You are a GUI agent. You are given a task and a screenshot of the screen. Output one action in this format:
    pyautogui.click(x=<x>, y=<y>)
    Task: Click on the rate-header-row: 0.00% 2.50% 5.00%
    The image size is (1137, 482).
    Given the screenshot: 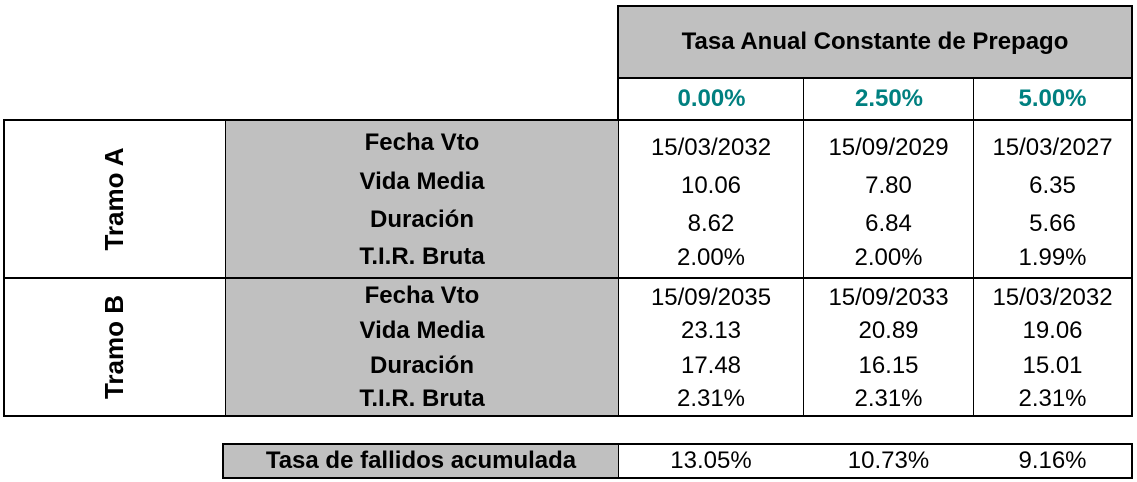 What is the action you would take?
    pyautogui.click(x=875, y=99)
    